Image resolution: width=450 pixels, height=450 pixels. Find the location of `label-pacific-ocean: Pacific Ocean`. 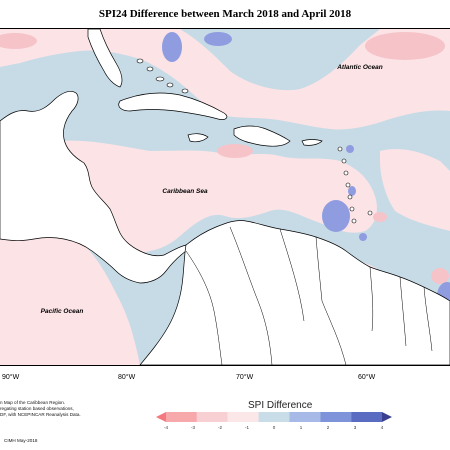

label-pacific-ocean: Pacific Ocean is located at coordinates (62, 311).